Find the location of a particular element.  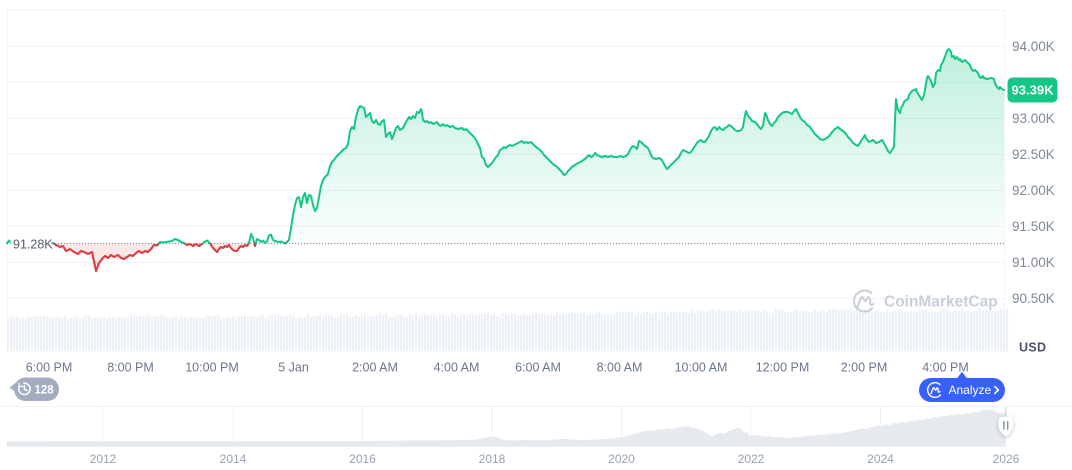

svg-text: 4:00 PM is located at coordinates (945, 368).